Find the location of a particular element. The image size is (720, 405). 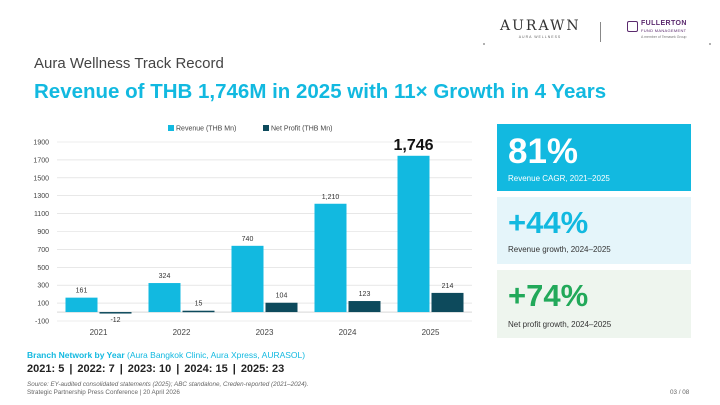

fullerton-mark-icon is located at coordinates (632, 26).